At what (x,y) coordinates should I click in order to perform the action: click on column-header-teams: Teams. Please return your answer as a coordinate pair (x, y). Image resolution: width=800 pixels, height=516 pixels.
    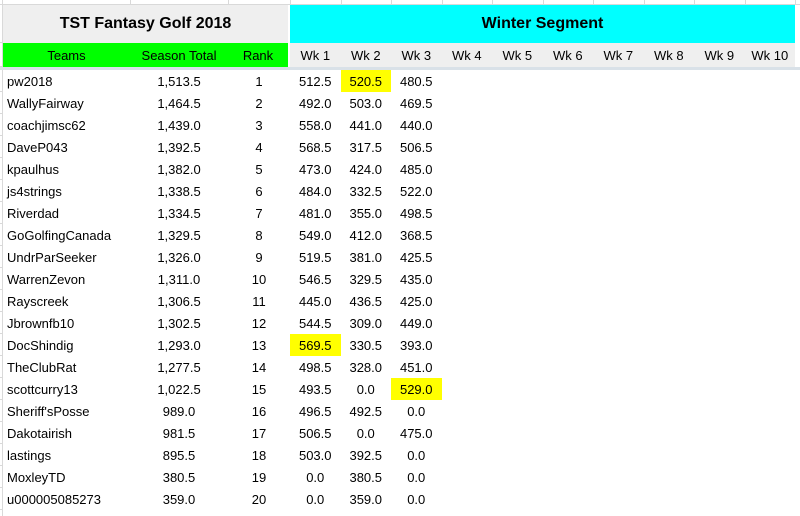
    Looking at the image, I should click on (66, 55).